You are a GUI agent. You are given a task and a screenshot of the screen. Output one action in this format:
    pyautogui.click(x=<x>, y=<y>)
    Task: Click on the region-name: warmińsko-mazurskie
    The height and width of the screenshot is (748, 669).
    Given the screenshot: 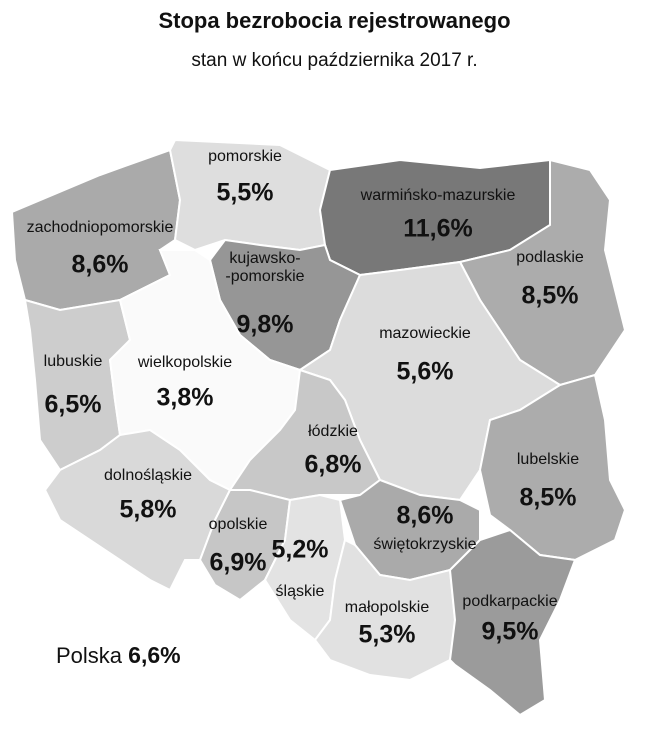 What is the action you would take?
    pyautogui.click(x=438, y=195)
    